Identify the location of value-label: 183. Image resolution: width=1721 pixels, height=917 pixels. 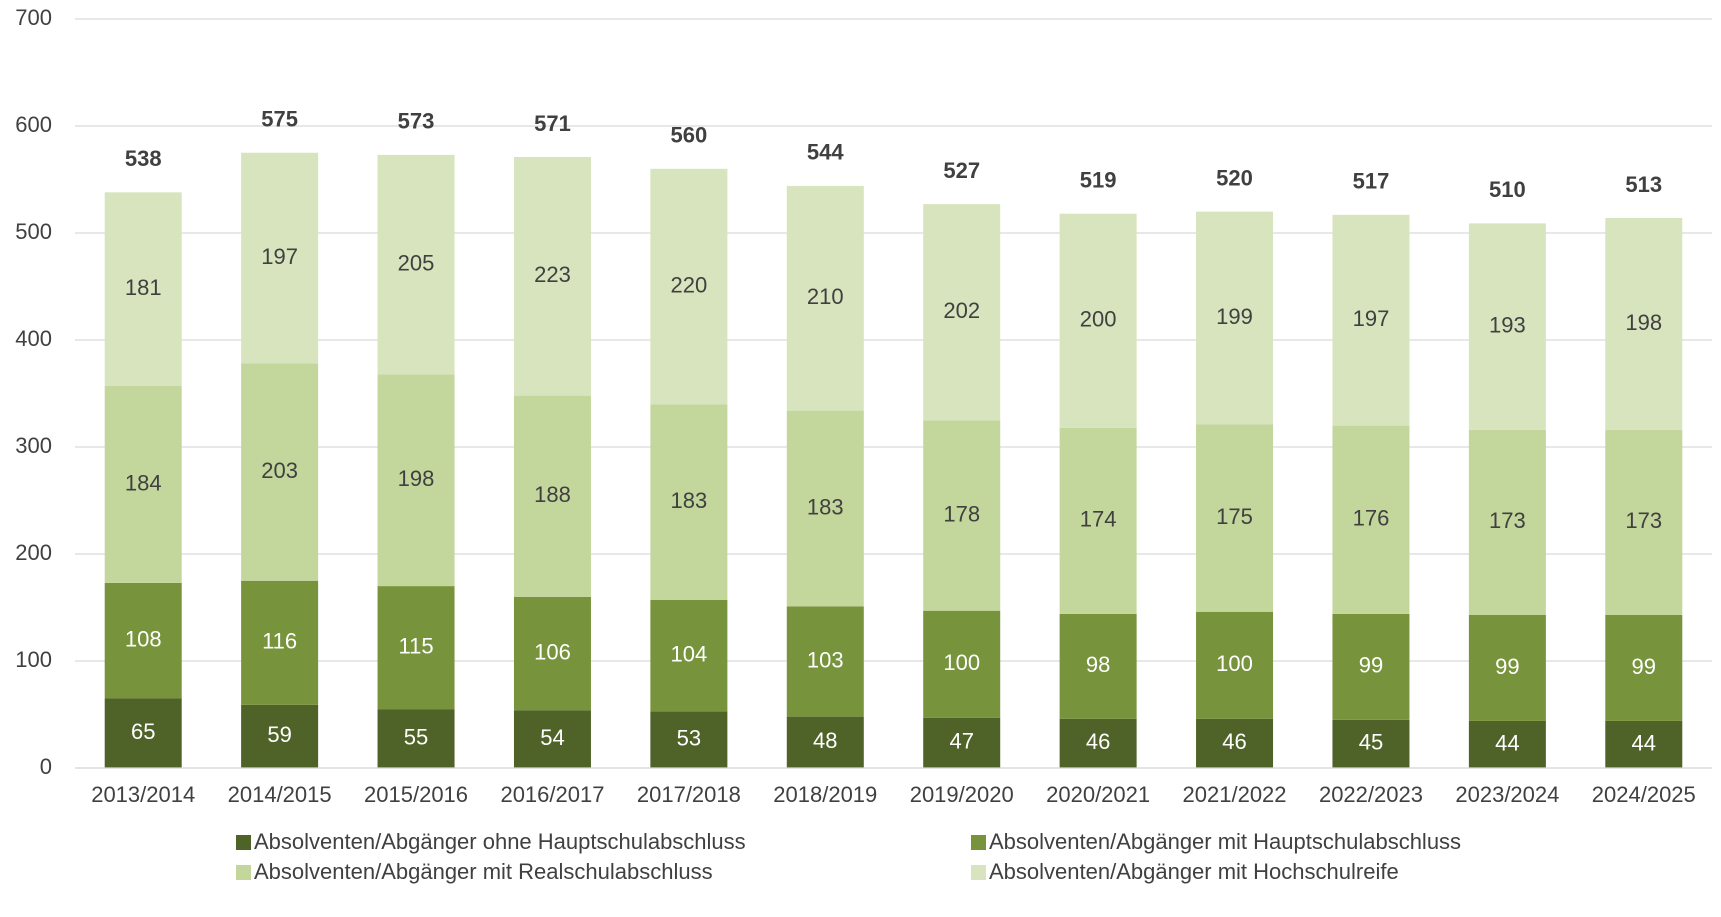
(689, 500).